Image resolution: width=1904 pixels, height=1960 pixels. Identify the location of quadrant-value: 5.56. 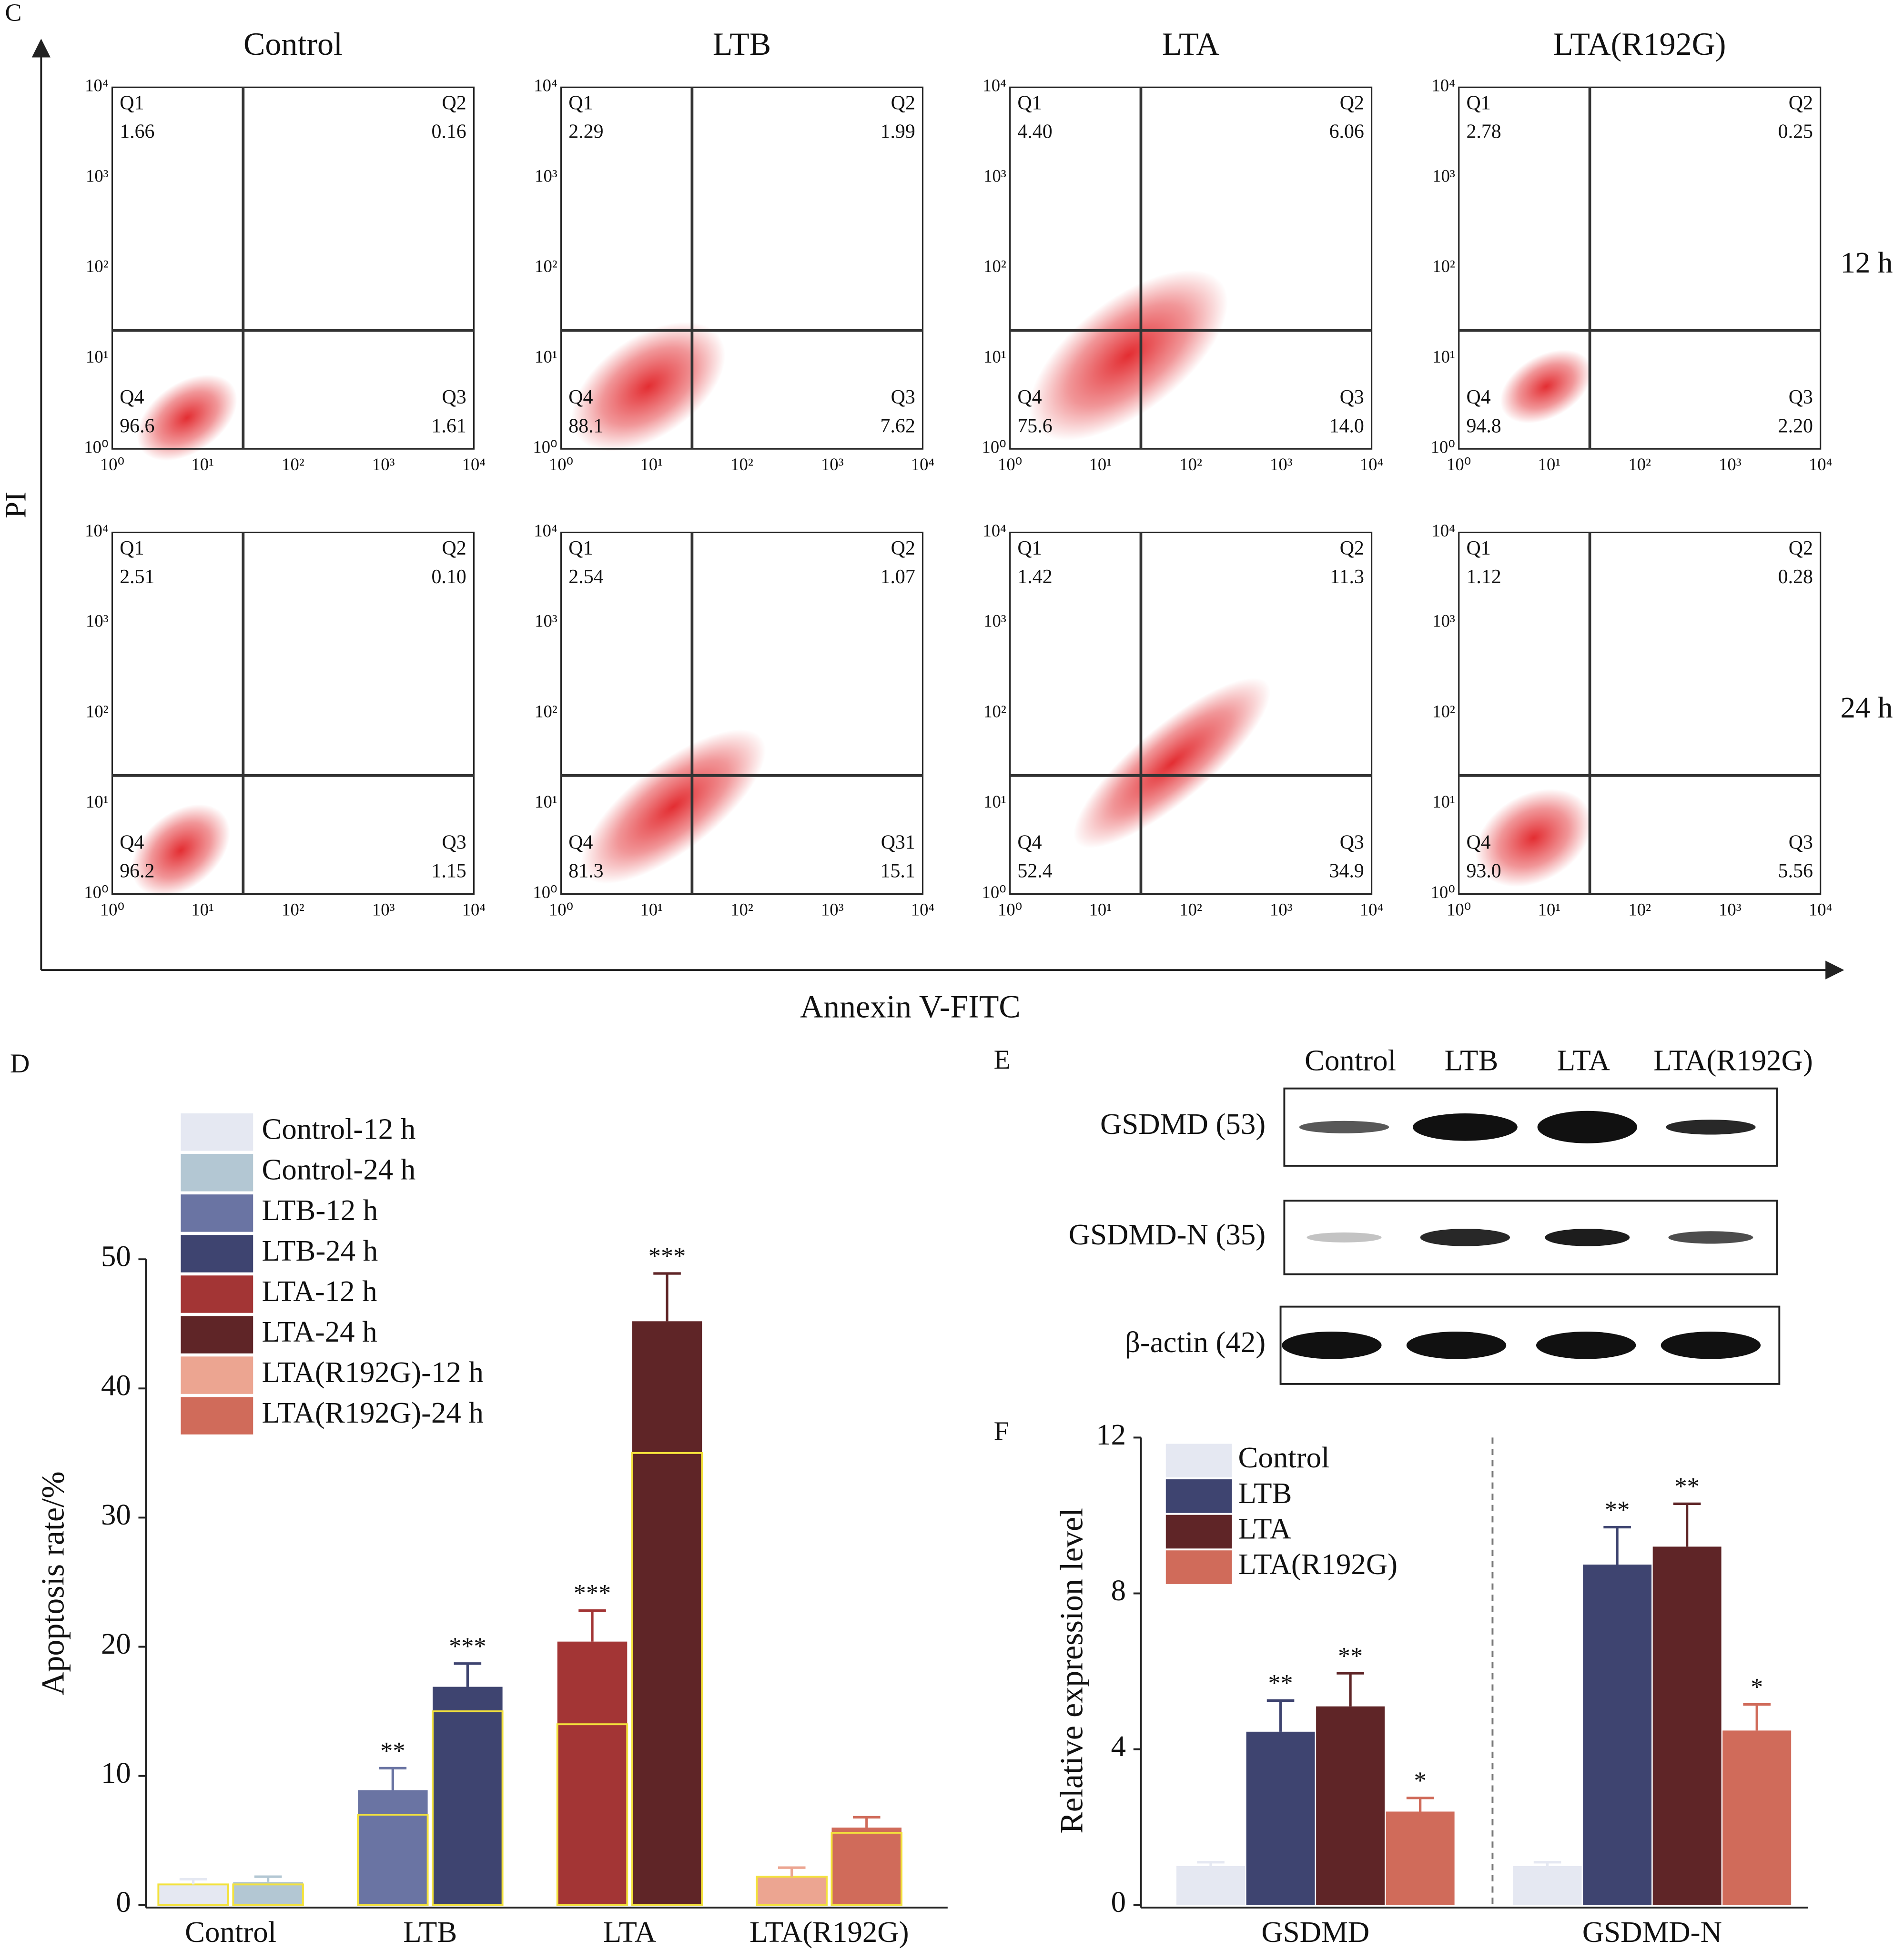
(1795, 871).